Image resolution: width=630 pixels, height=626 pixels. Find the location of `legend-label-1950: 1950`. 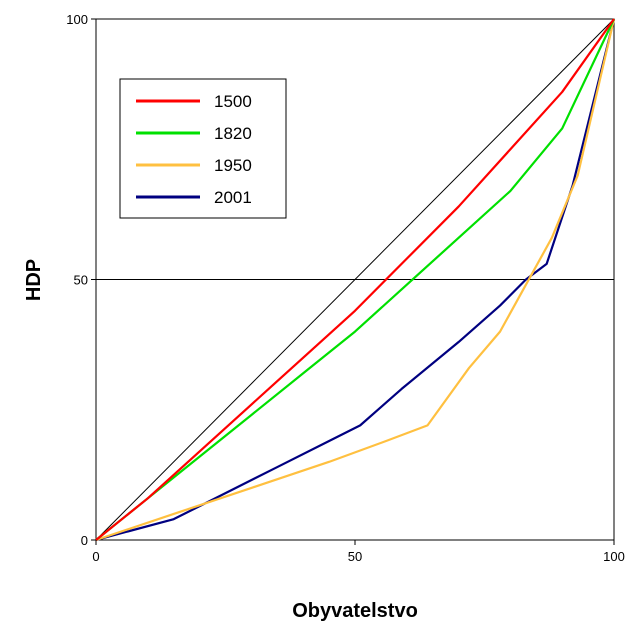

legend-label-1950: 1950 is located at coordinates (233, 165).